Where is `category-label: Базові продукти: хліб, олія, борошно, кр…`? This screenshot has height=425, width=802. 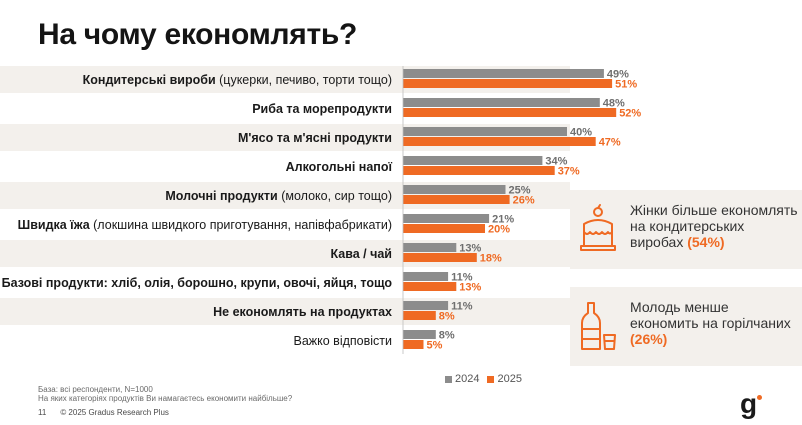 category-label: Базові продукти: хліб, олія, борошно, кр… is located at coordinates (197, 283).